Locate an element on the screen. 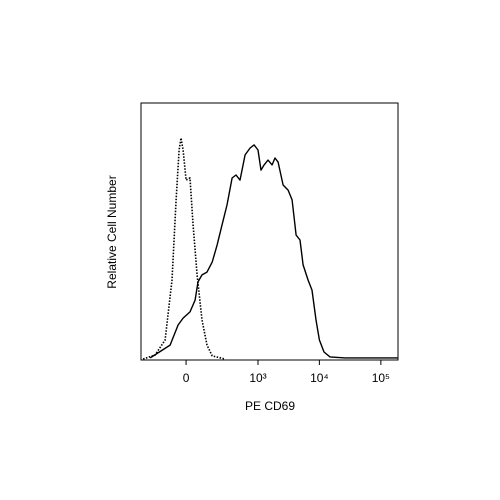 The height and width of the screenshot is (500, 500). x-tick-label: 10³ is located at coordinates (257, 378).